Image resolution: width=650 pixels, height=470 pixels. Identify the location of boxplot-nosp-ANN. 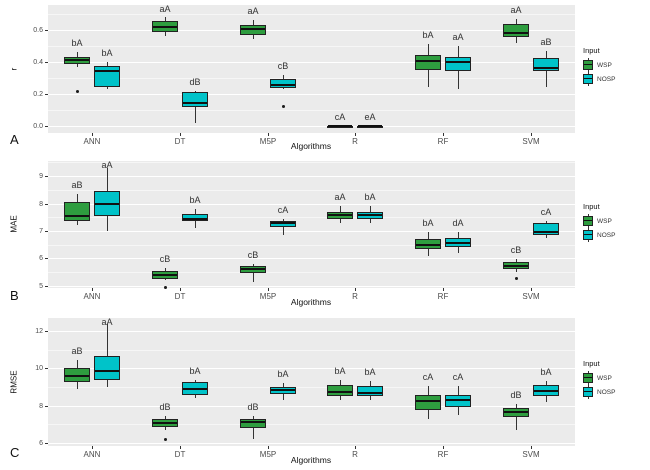
(107, 368).